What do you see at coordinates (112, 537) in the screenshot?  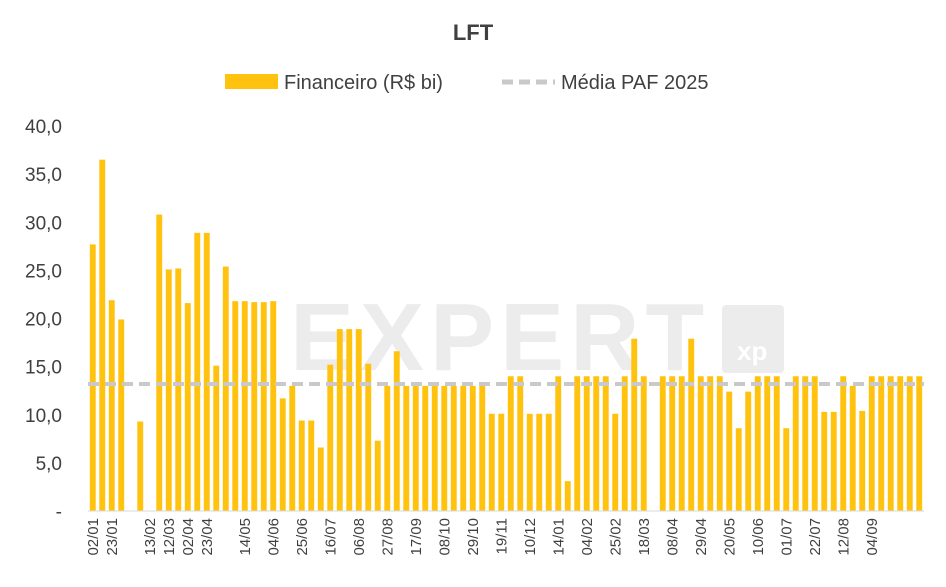 I see `x-tick-label: 23/01` at bounding box center [112, 537].